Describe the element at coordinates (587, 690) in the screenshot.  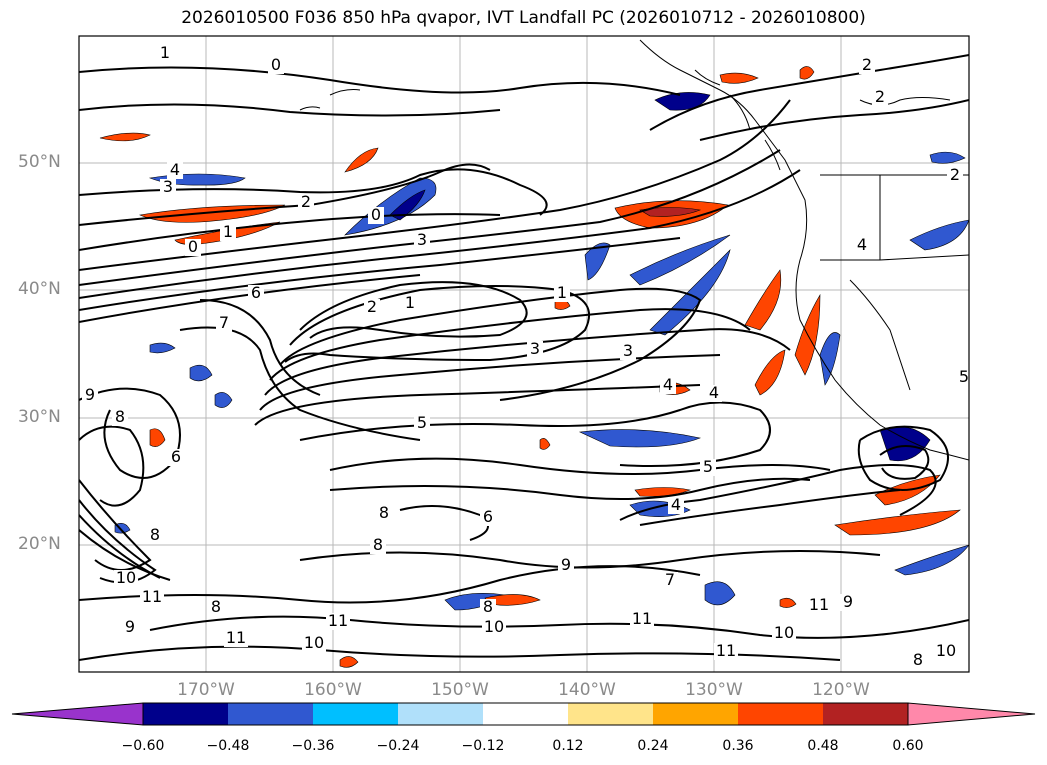
I see `lon-label-140w: 140°W` at that location.